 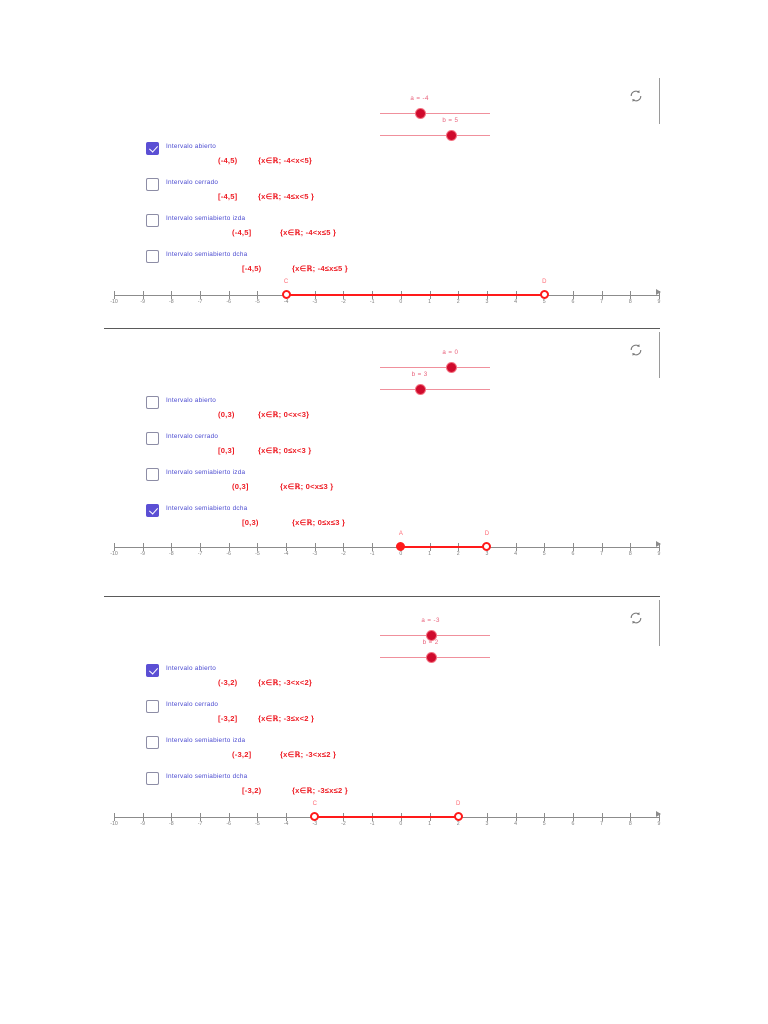 I want to click on checkbox-label: Intervalo abierto, so click(x=191, y=668).